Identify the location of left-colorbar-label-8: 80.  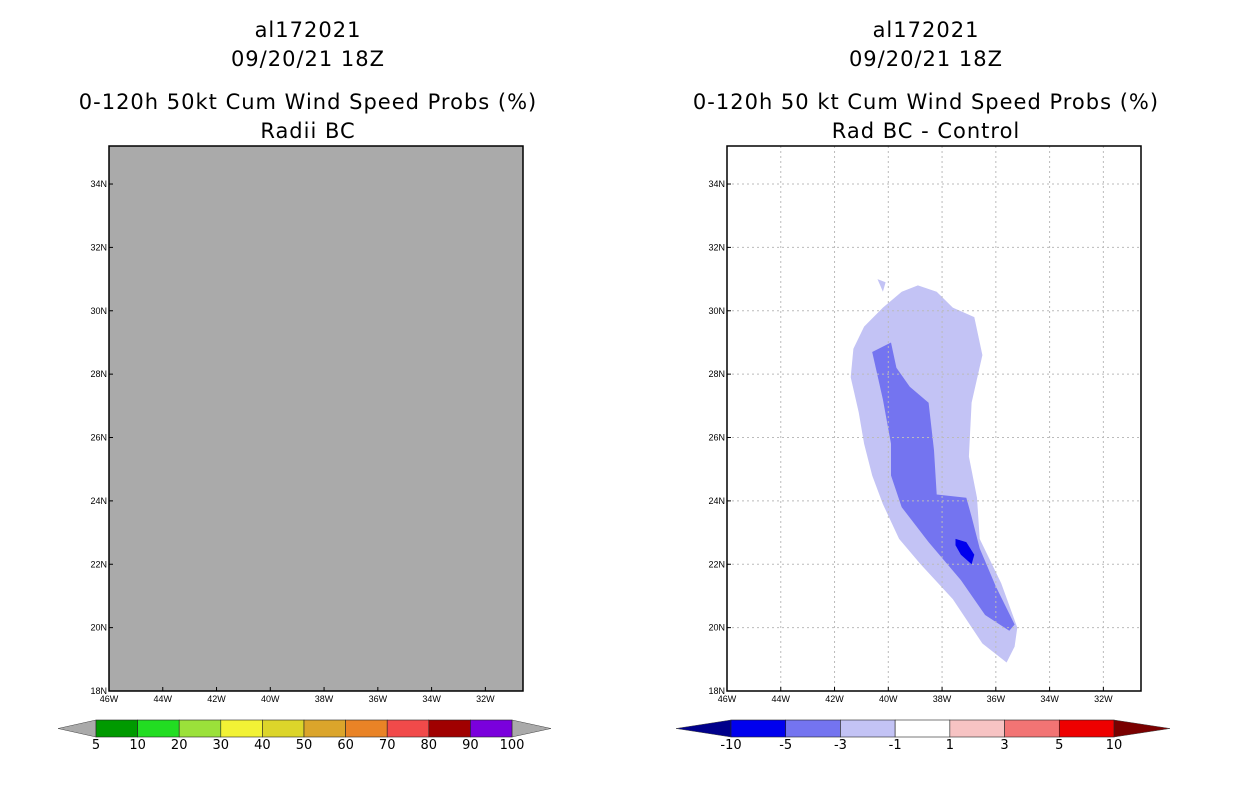
(429, 745).